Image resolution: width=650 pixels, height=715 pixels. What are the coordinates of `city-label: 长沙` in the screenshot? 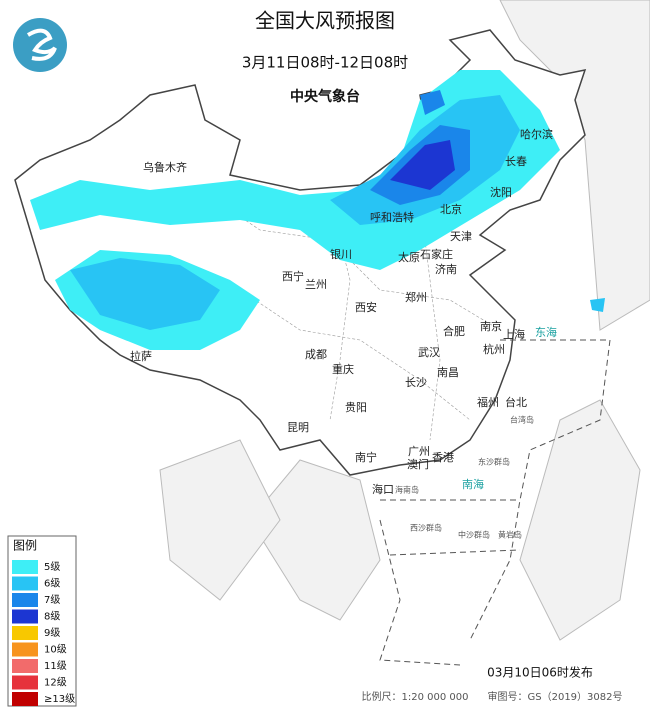 It's located at (416, 382).